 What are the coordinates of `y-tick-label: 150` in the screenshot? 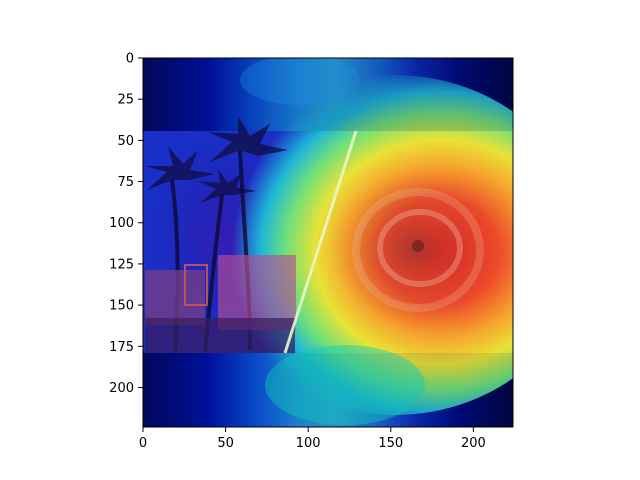 It's located at (121, 306).